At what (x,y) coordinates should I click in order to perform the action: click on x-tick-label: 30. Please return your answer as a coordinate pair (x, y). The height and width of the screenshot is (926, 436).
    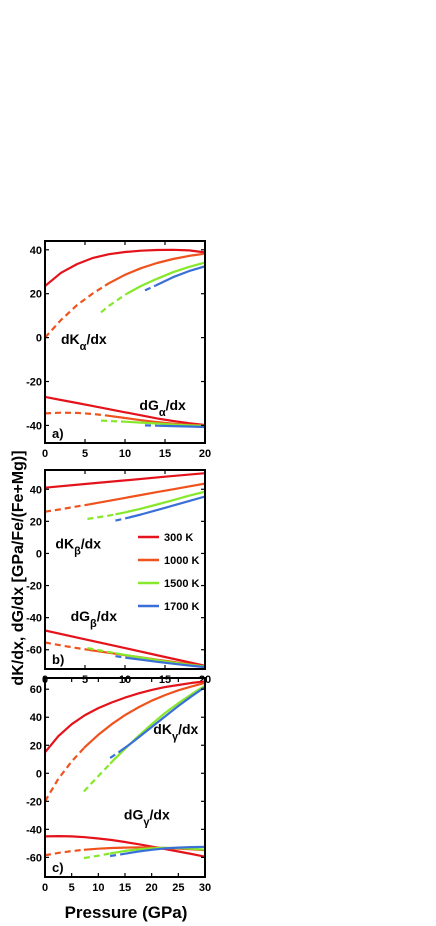
    Looking at the image, I should click on (205, 888).